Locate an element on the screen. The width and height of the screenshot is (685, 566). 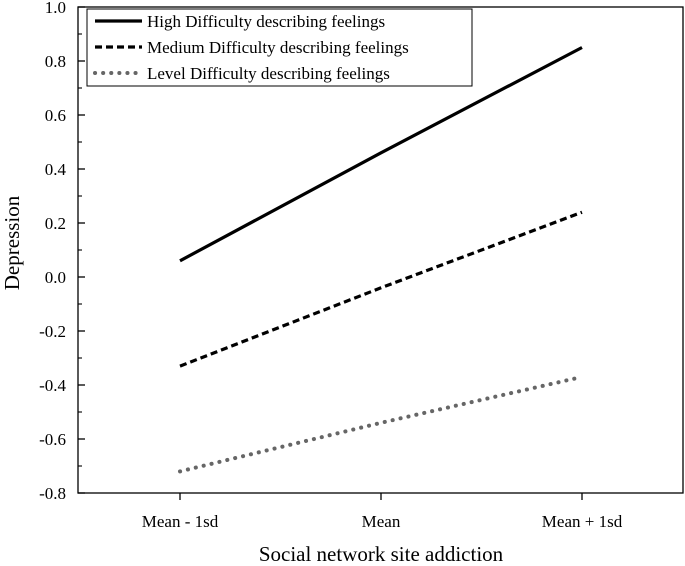
x-tick-label: Mean - 1sd is located at coordinates (180, 521).